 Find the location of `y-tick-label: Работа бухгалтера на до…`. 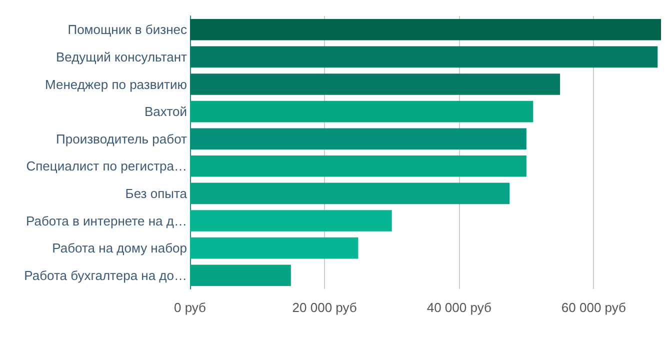

y-tick-label: Работа бухгалтера на до… is located at coordinates (105, 275).